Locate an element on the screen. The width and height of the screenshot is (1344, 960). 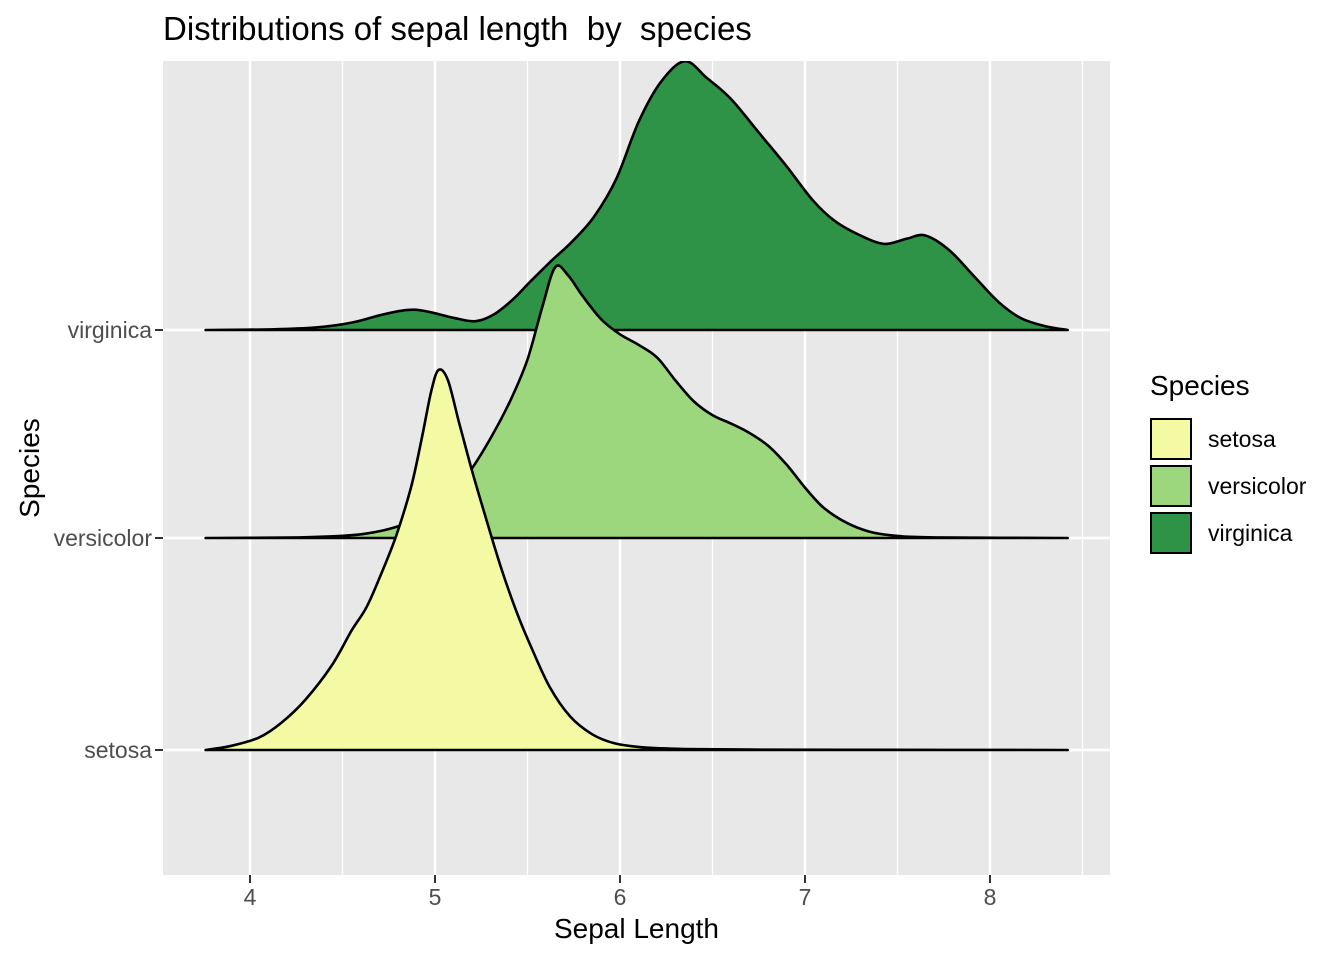
x-tick-label-8: 8 is located at coordinates (990, 897).